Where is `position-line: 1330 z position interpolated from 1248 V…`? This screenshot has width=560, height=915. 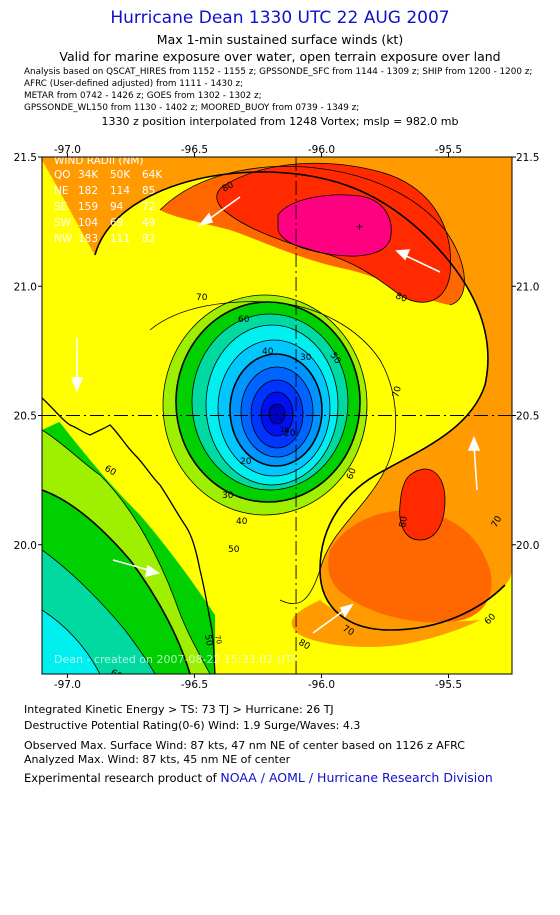
position-line: 1330 z position interpolated from 1248 V… is located at coordinates (280, 121).